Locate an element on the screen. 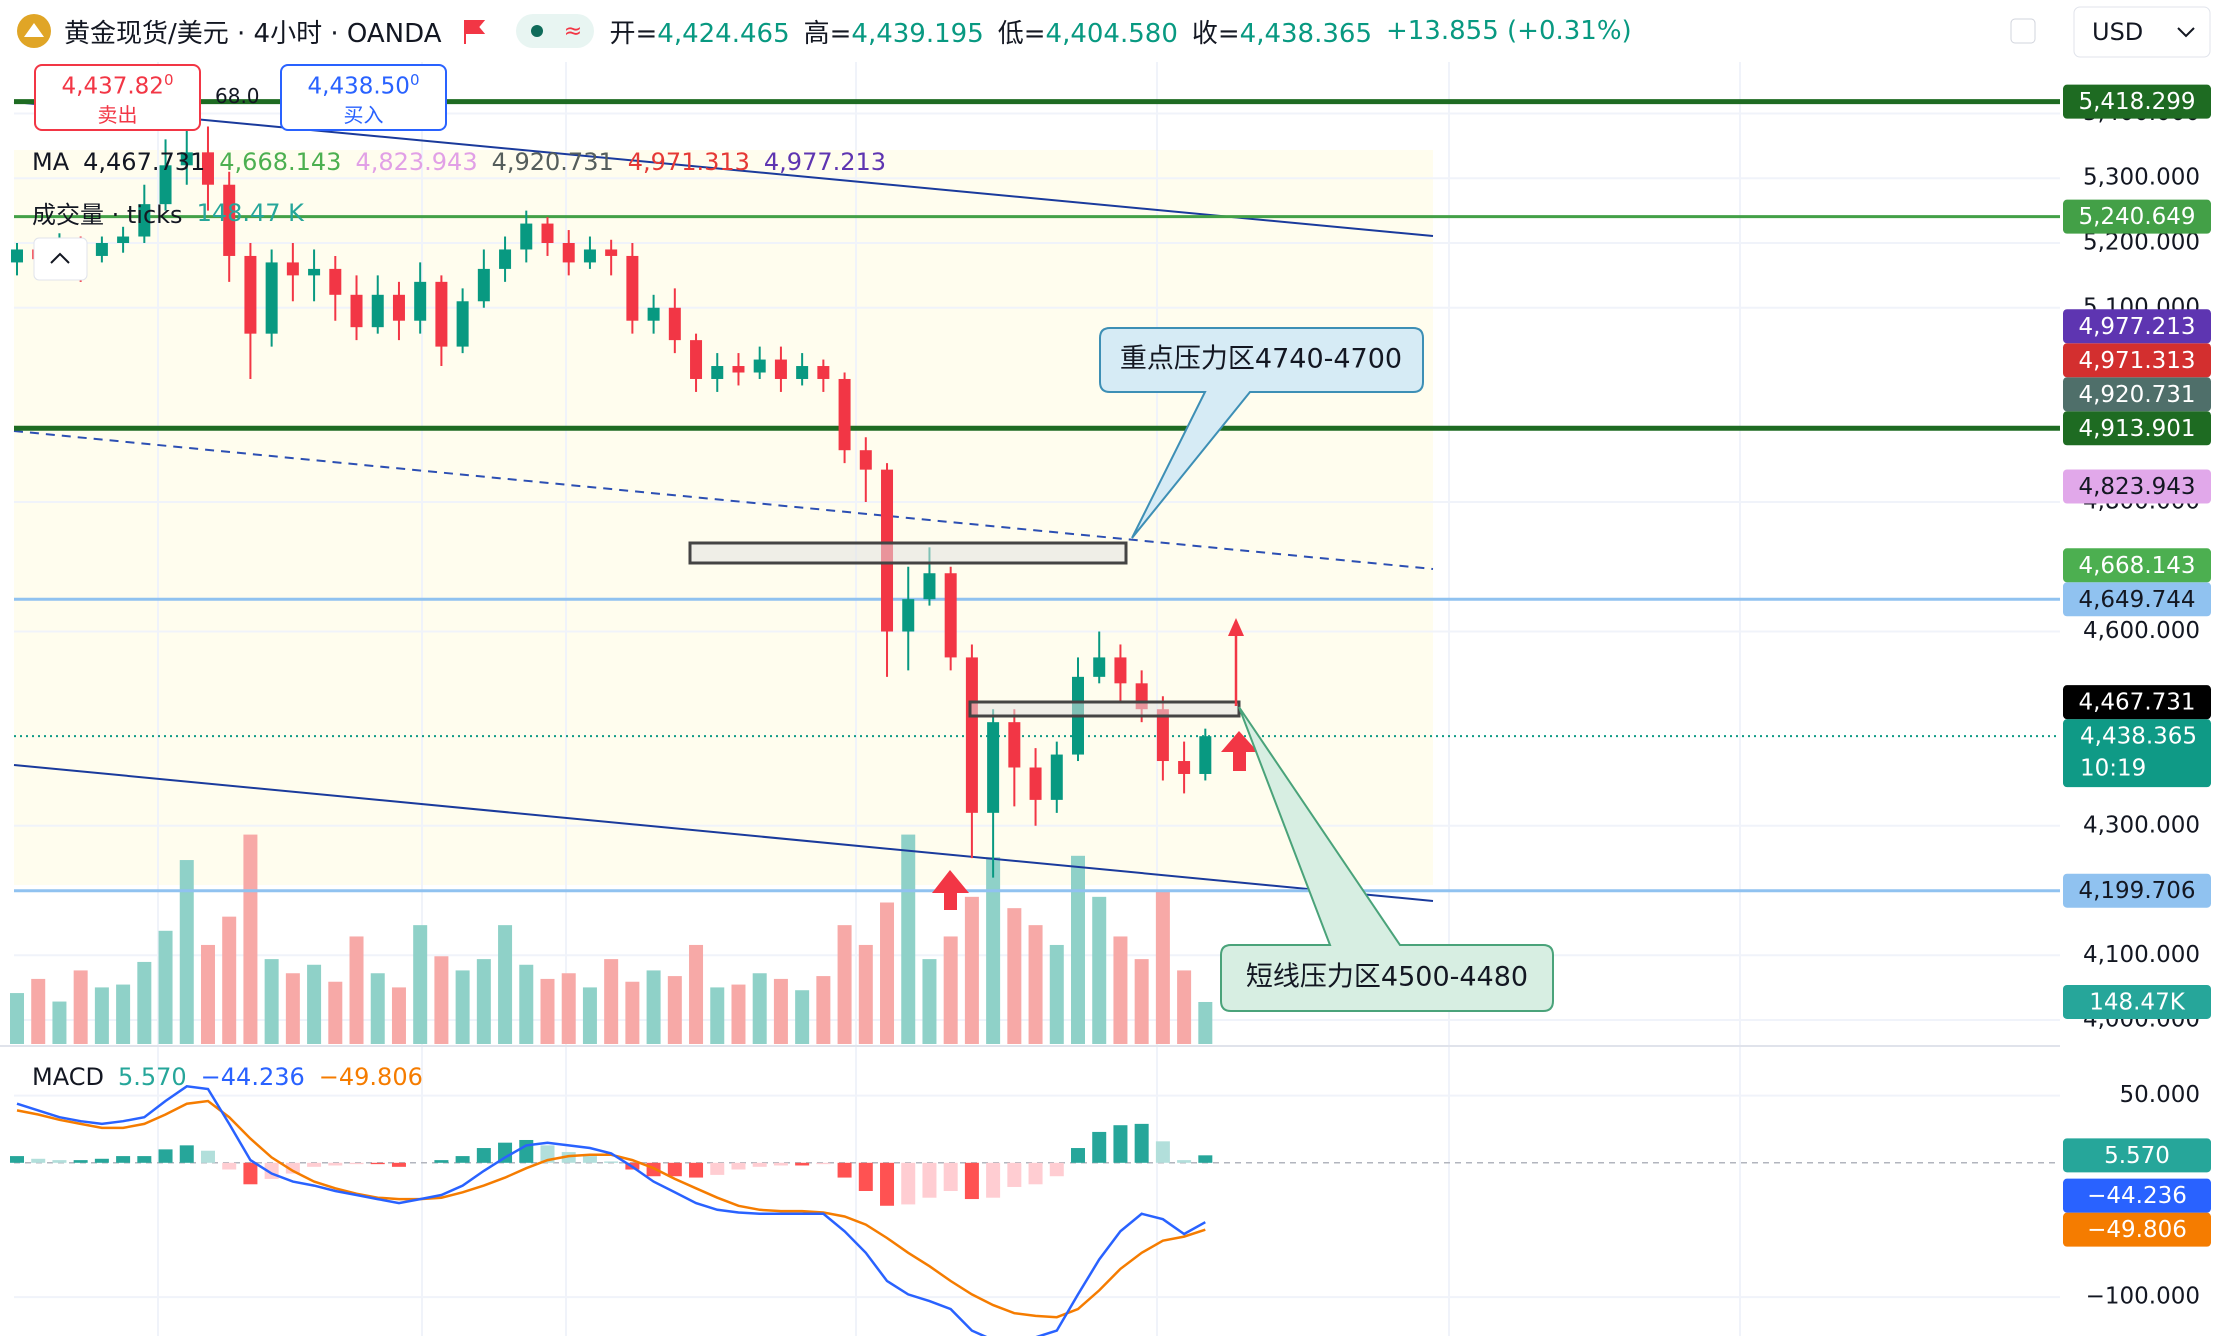  macd-dif-line is located at coordinates (611, 1210).